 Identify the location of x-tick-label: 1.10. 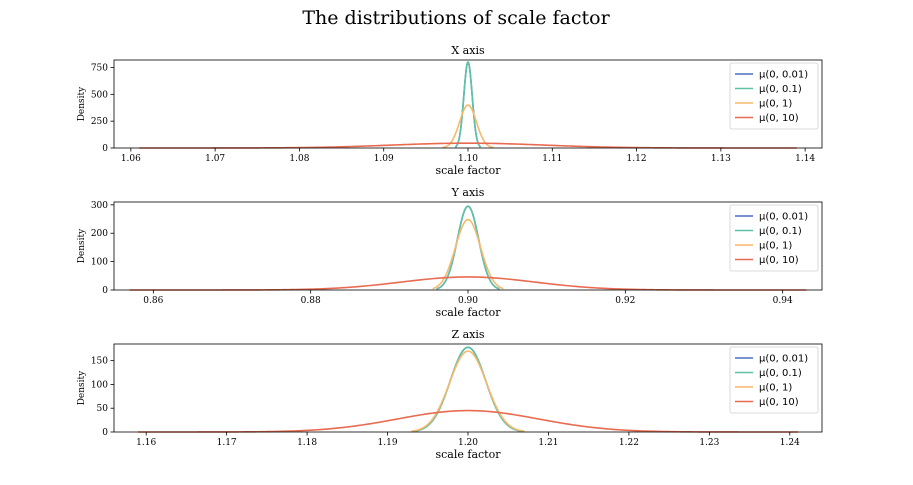
(468, 159).